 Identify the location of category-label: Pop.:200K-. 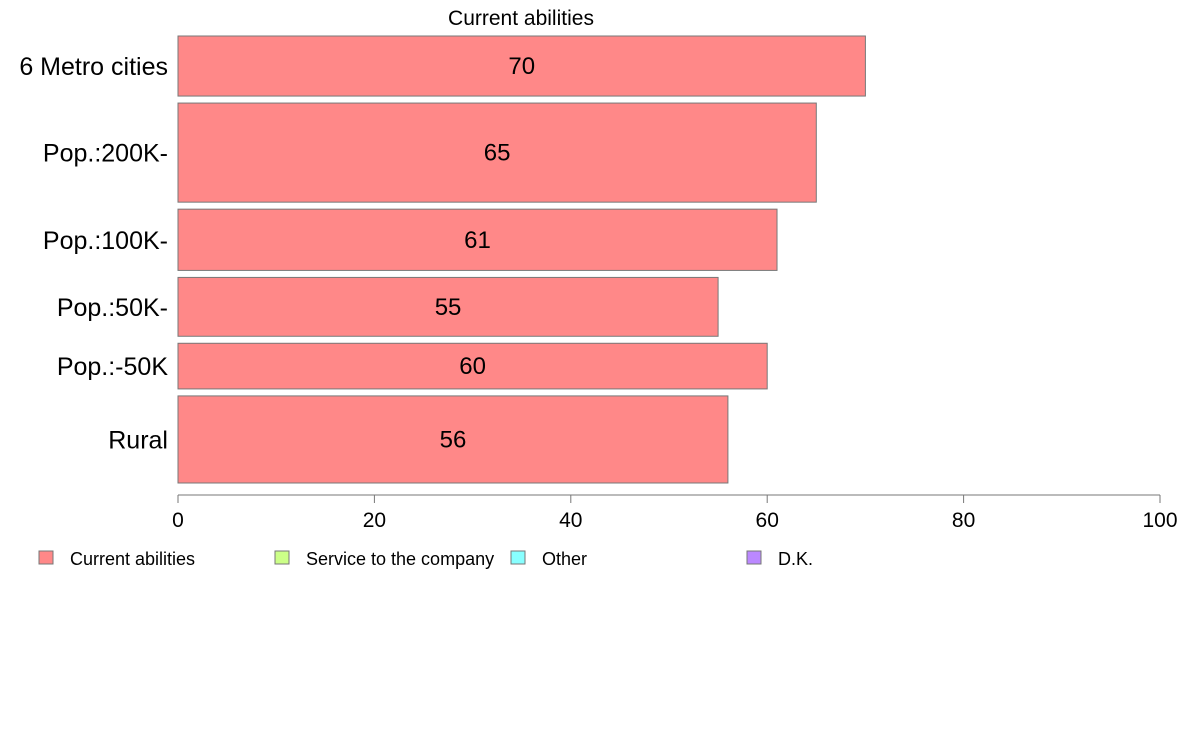
(105, 154).